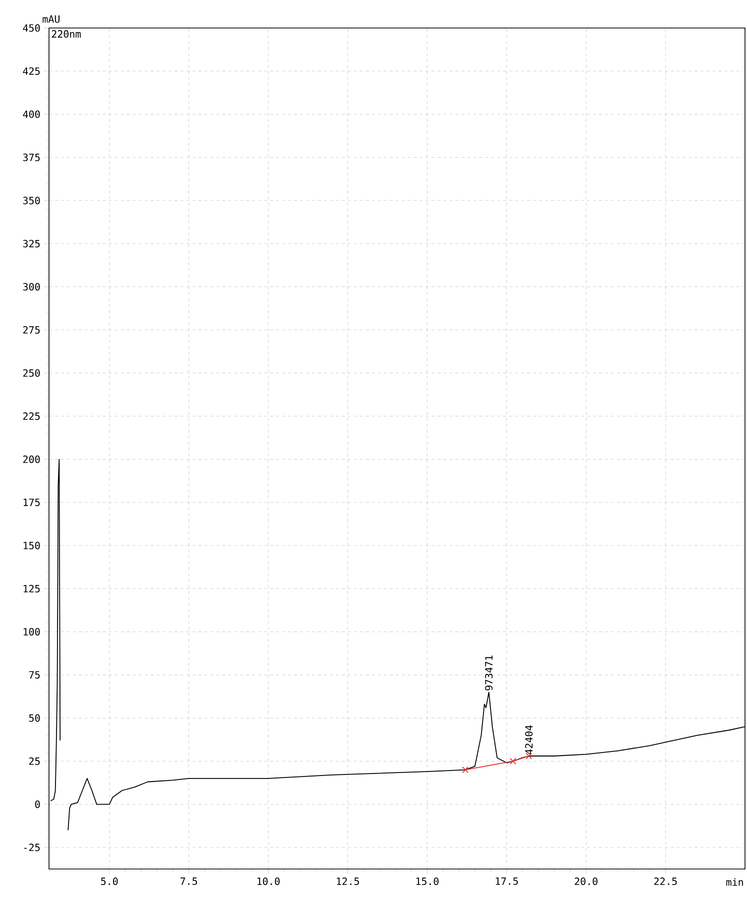 This screenshot has width=747, height=897. Describe the element at coordinates (268, 882) in the screenshot. I see `x-tick-label: 10.0` at that location.